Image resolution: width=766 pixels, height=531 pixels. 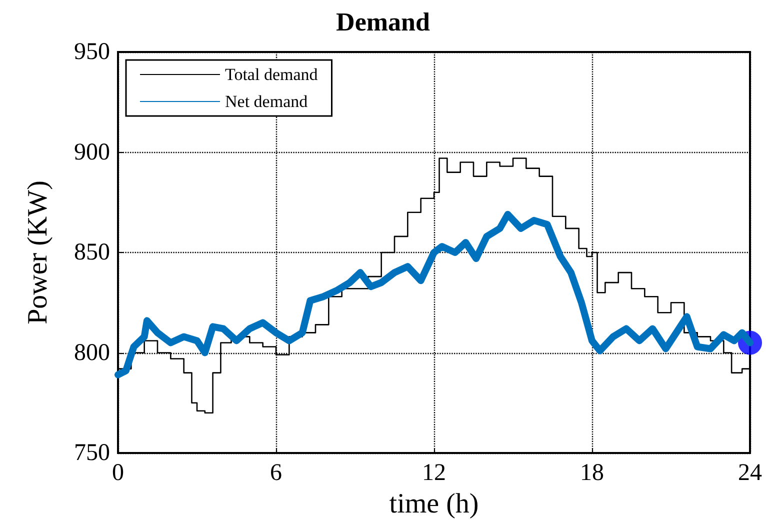 I want to click on y-tick-label: 800, so click(x=92, y=353).